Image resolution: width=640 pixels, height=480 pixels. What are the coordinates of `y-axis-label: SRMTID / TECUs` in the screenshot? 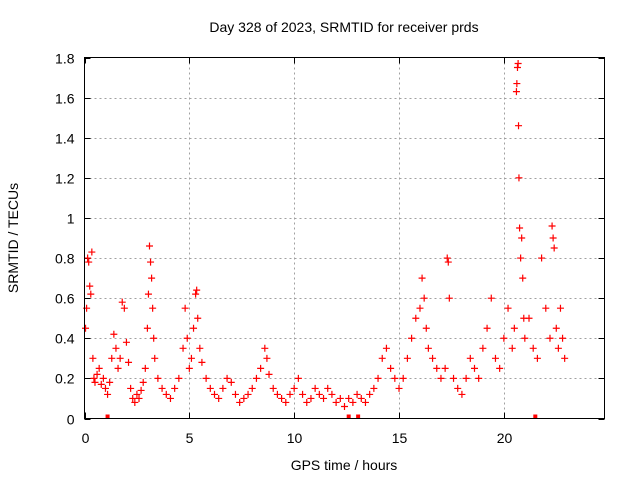 It's located at (13, 238).